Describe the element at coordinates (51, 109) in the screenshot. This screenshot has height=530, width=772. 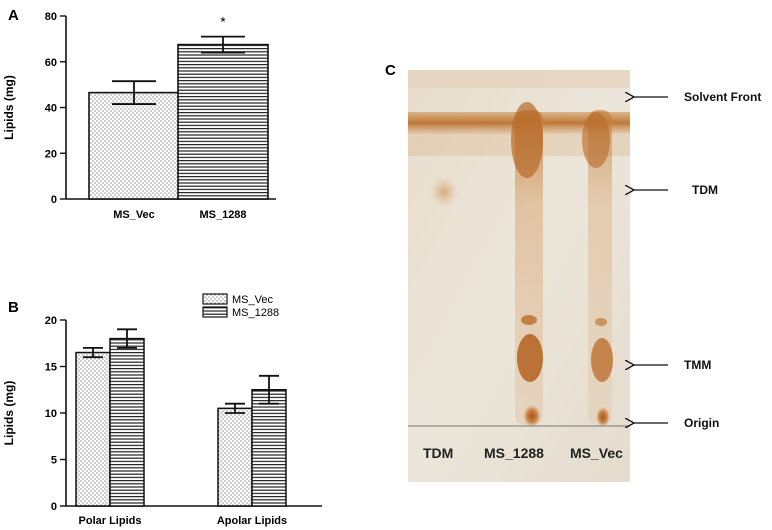
I see `chart-a-y-tick-label: 40` at that location.